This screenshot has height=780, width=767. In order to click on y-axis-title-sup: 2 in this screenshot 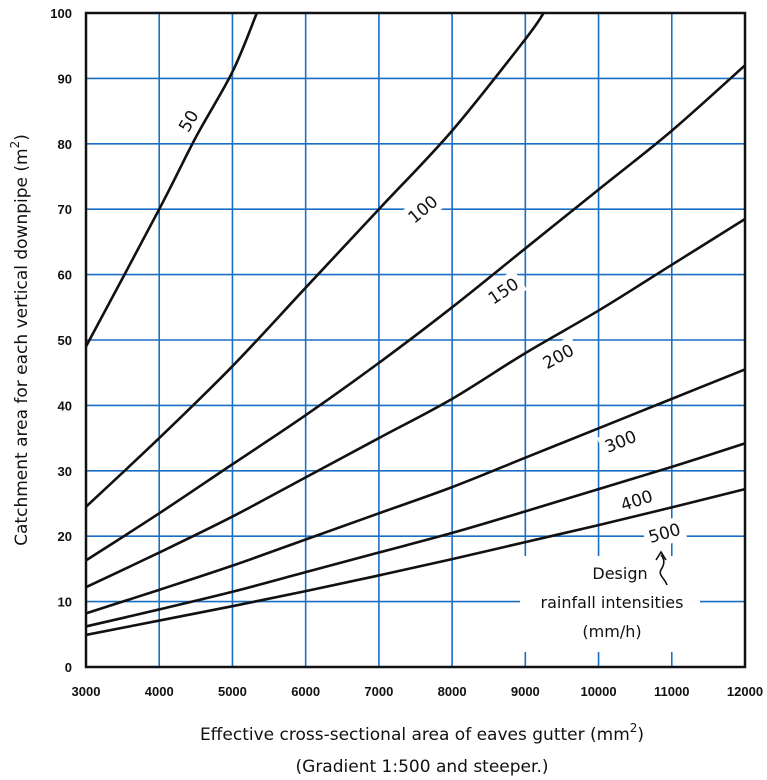, I will do `click(15, 145)`.